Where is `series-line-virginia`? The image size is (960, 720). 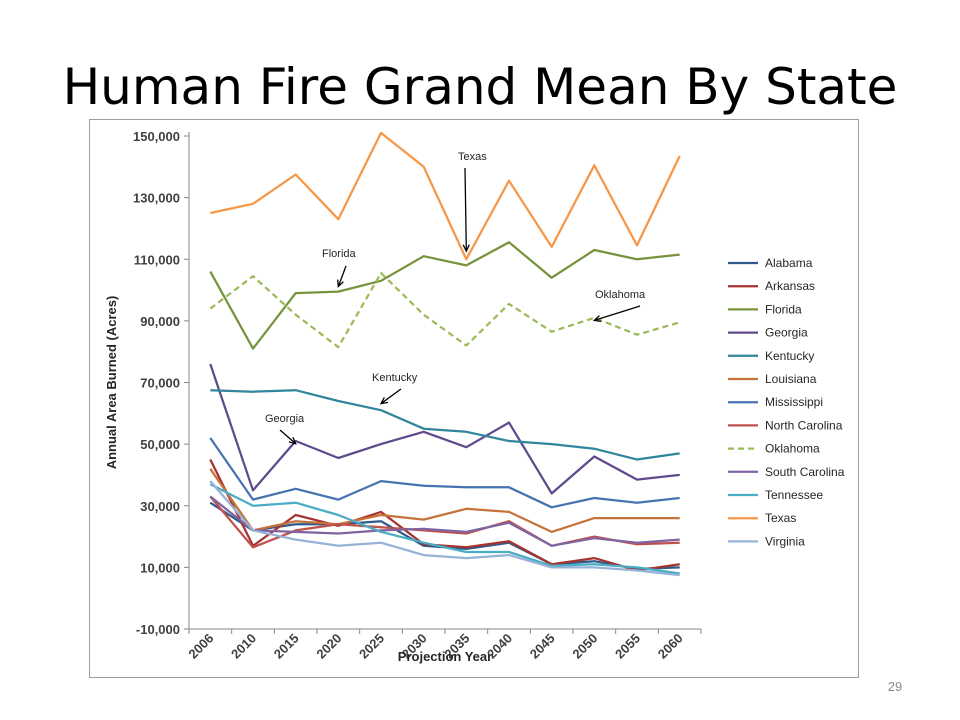
series-line-virginia is located at coordinates (444, 528).